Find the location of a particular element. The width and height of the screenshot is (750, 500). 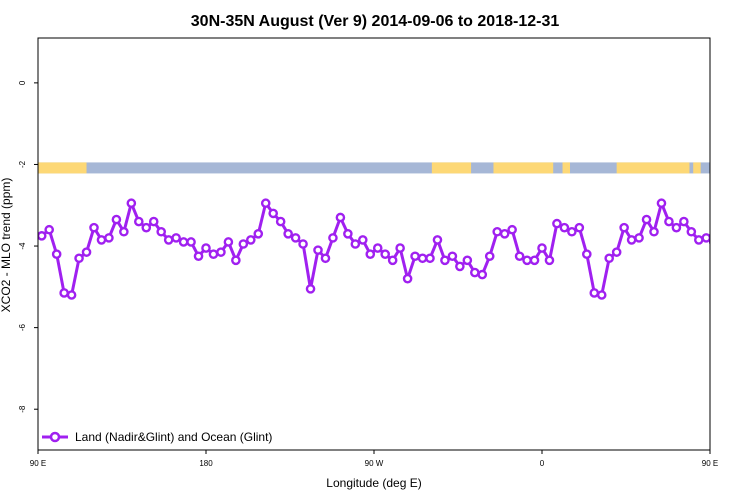

y-axis: 0 -2 -4 -6 -8 is located at coordinates (28, 246).